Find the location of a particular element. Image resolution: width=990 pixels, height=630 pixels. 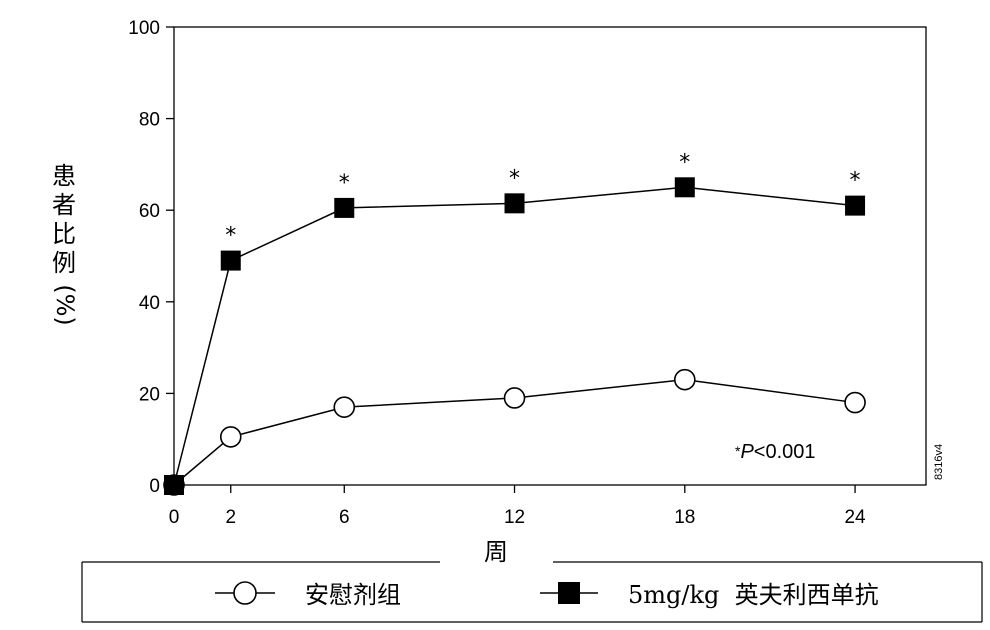

x-tick-label: 18 is located at coordinates (684, 517).